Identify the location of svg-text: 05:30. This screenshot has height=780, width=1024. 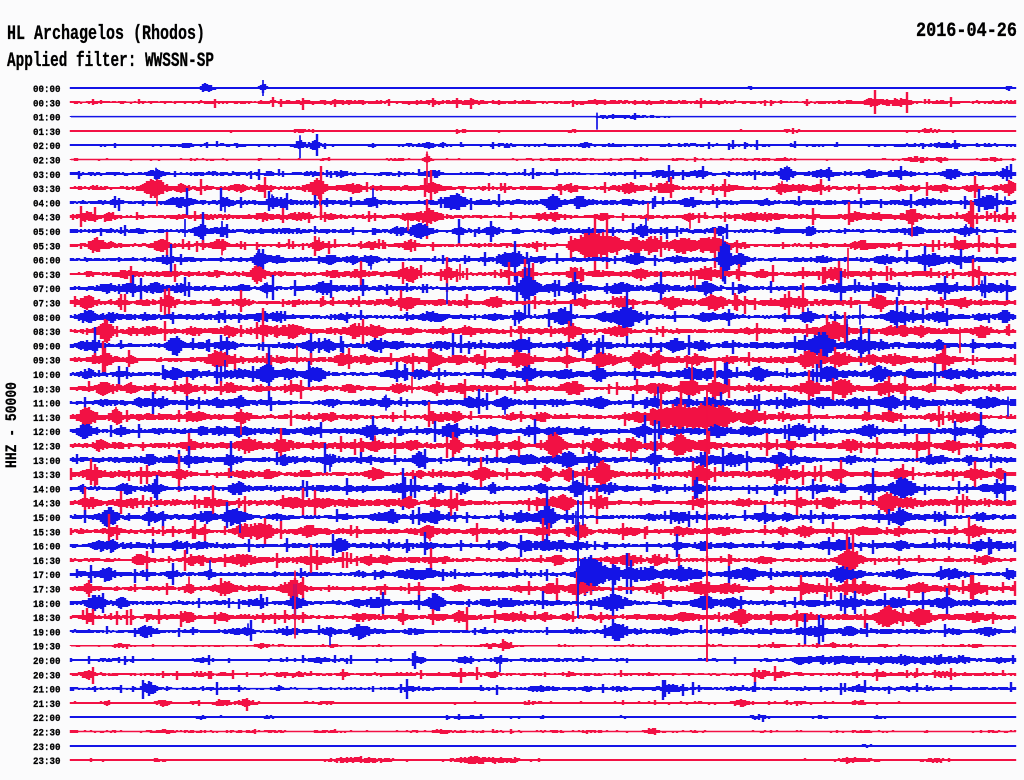
(47, 247).